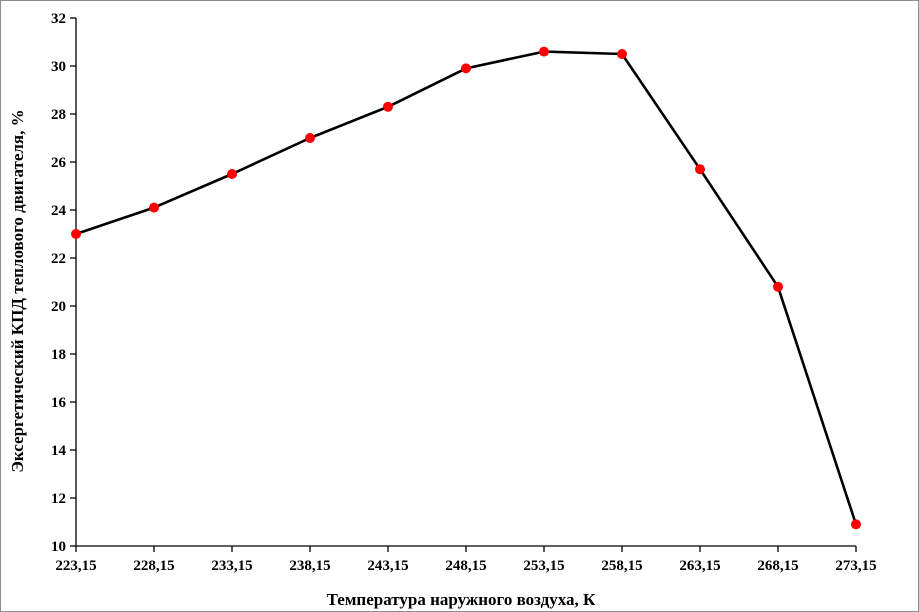 This screenshot has width=919, height=612. Describe the element at coordinates (387, 566) in the screenshot. I see `x-tick-label: 243,15` at that location.